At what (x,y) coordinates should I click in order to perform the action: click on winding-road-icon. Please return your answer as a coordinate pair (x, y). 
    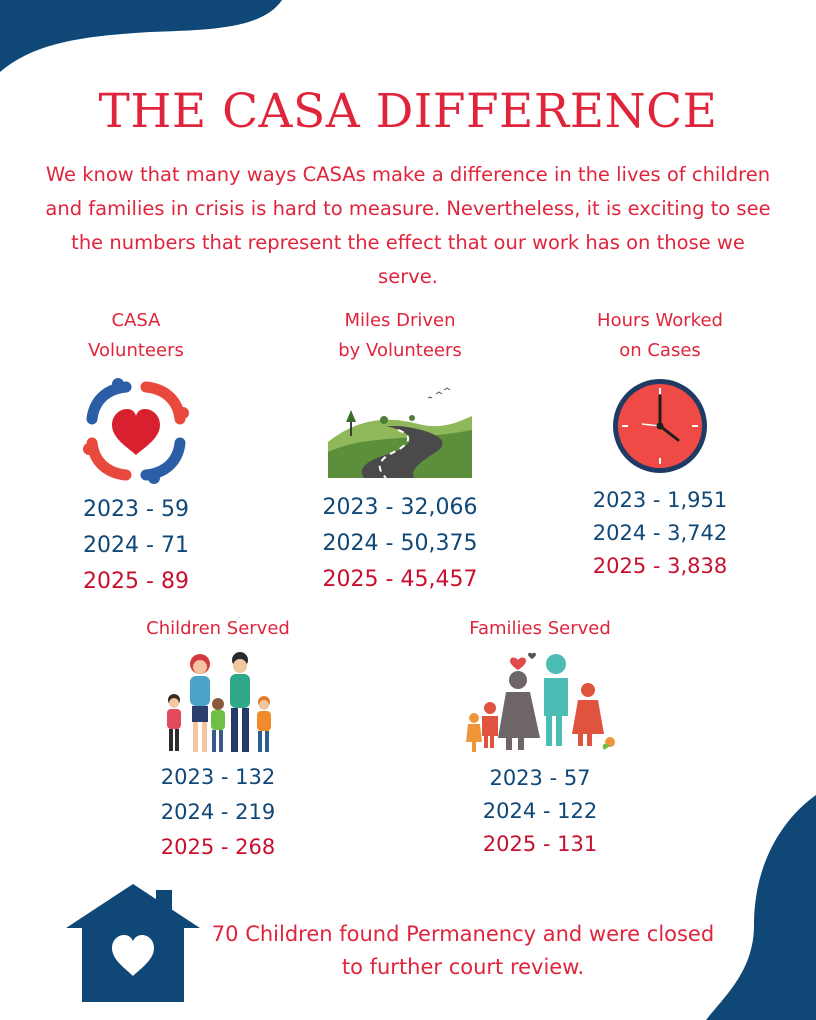
    Looking at the image, I should click on (400, 430).